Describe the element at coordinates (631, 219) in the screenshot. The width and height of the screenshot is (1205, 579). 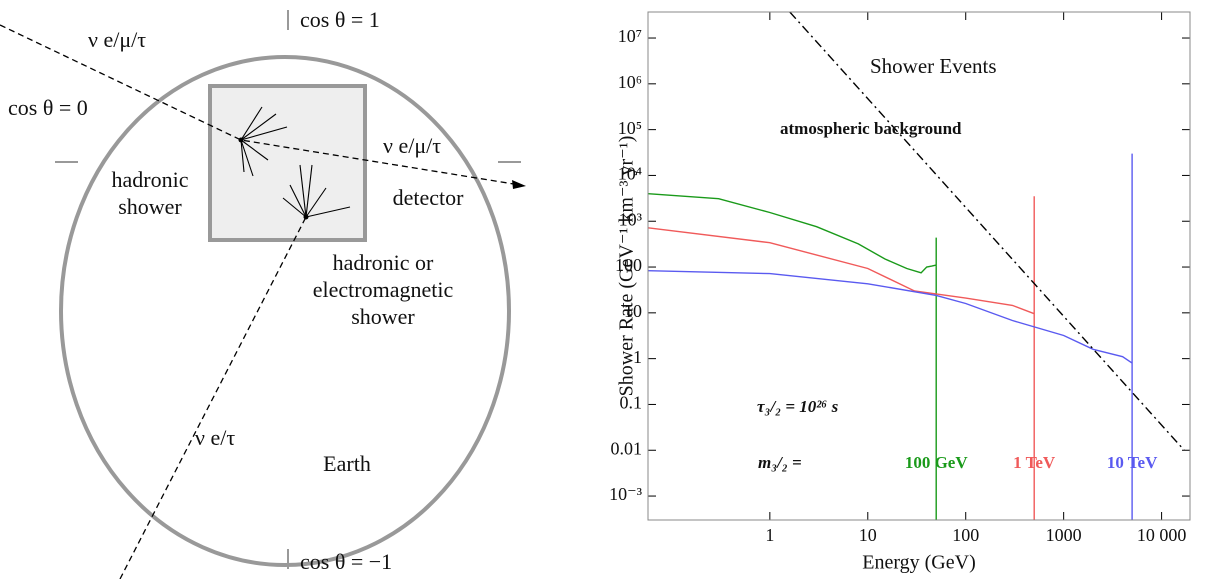
I see `y-tick-label: 10³` at that location.